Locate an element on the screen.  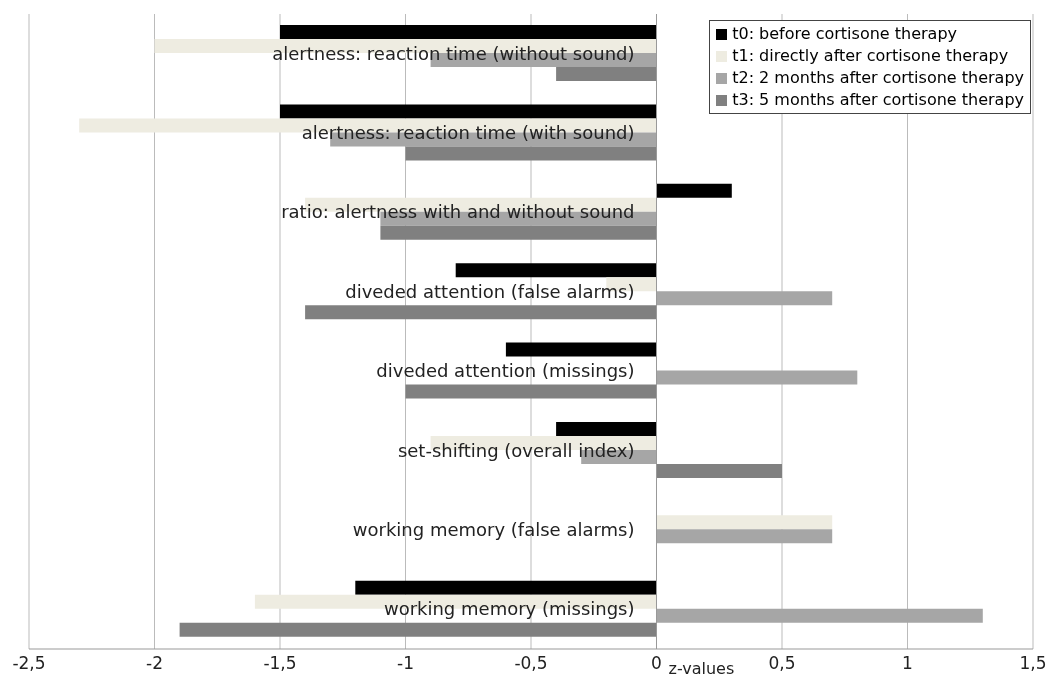
y-tick-label: ratio: alertness with and without sound is located at coordinates (458, 212).